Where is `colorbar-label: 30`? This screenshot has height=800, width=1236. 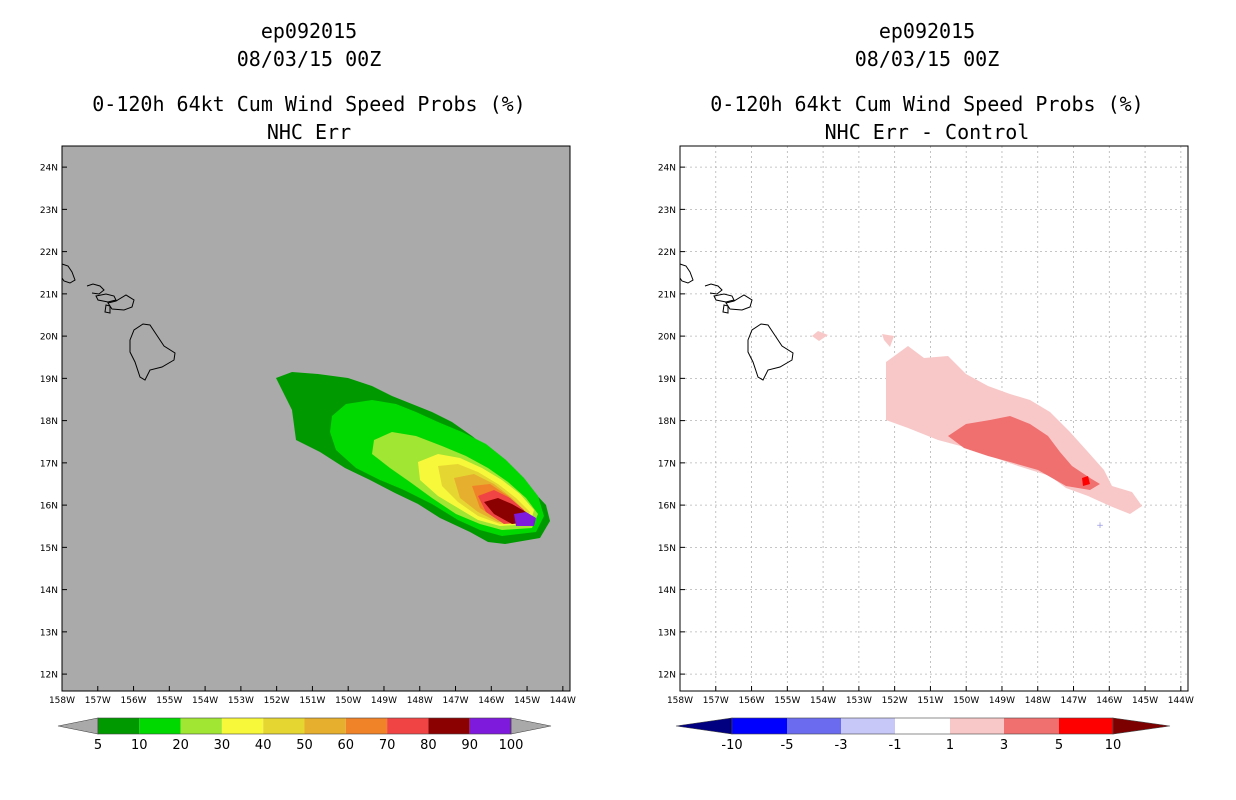 colorbar-label: 30 is located at coordinates (222, 745).